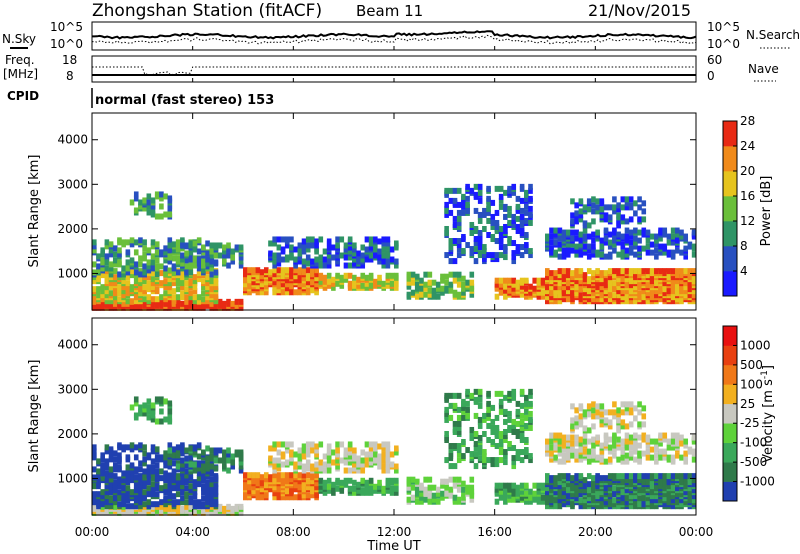  What do you see at coordinates (757, 482) in the screenshot?
I see `velocity-colorbar-tick-label: -1000` at bounding box center [757, 482].